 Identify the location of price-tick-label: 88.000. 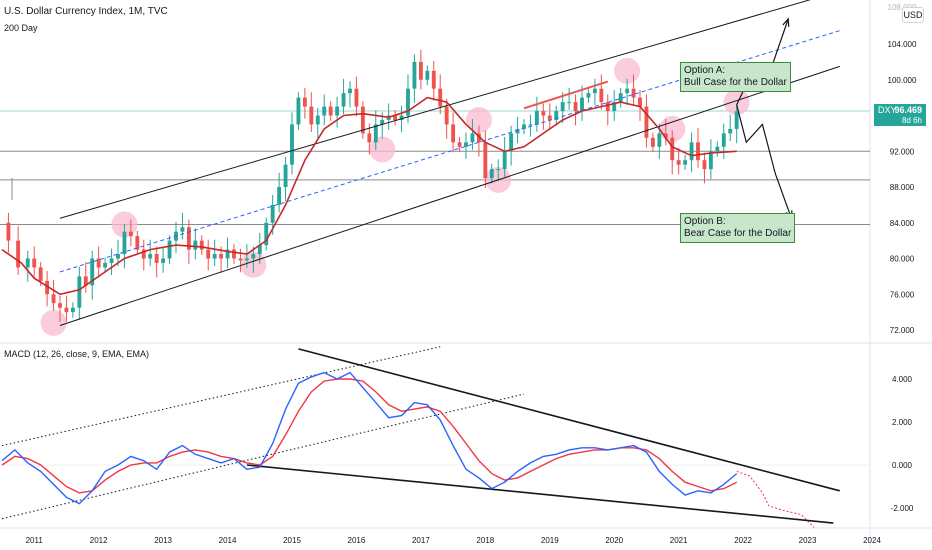
(902, 187).